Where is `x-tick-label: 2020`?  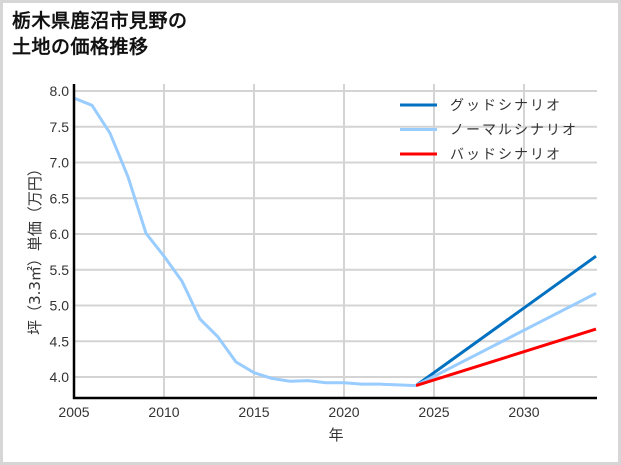
x-tick-label: 2020 is located at coordinates (343, 412).